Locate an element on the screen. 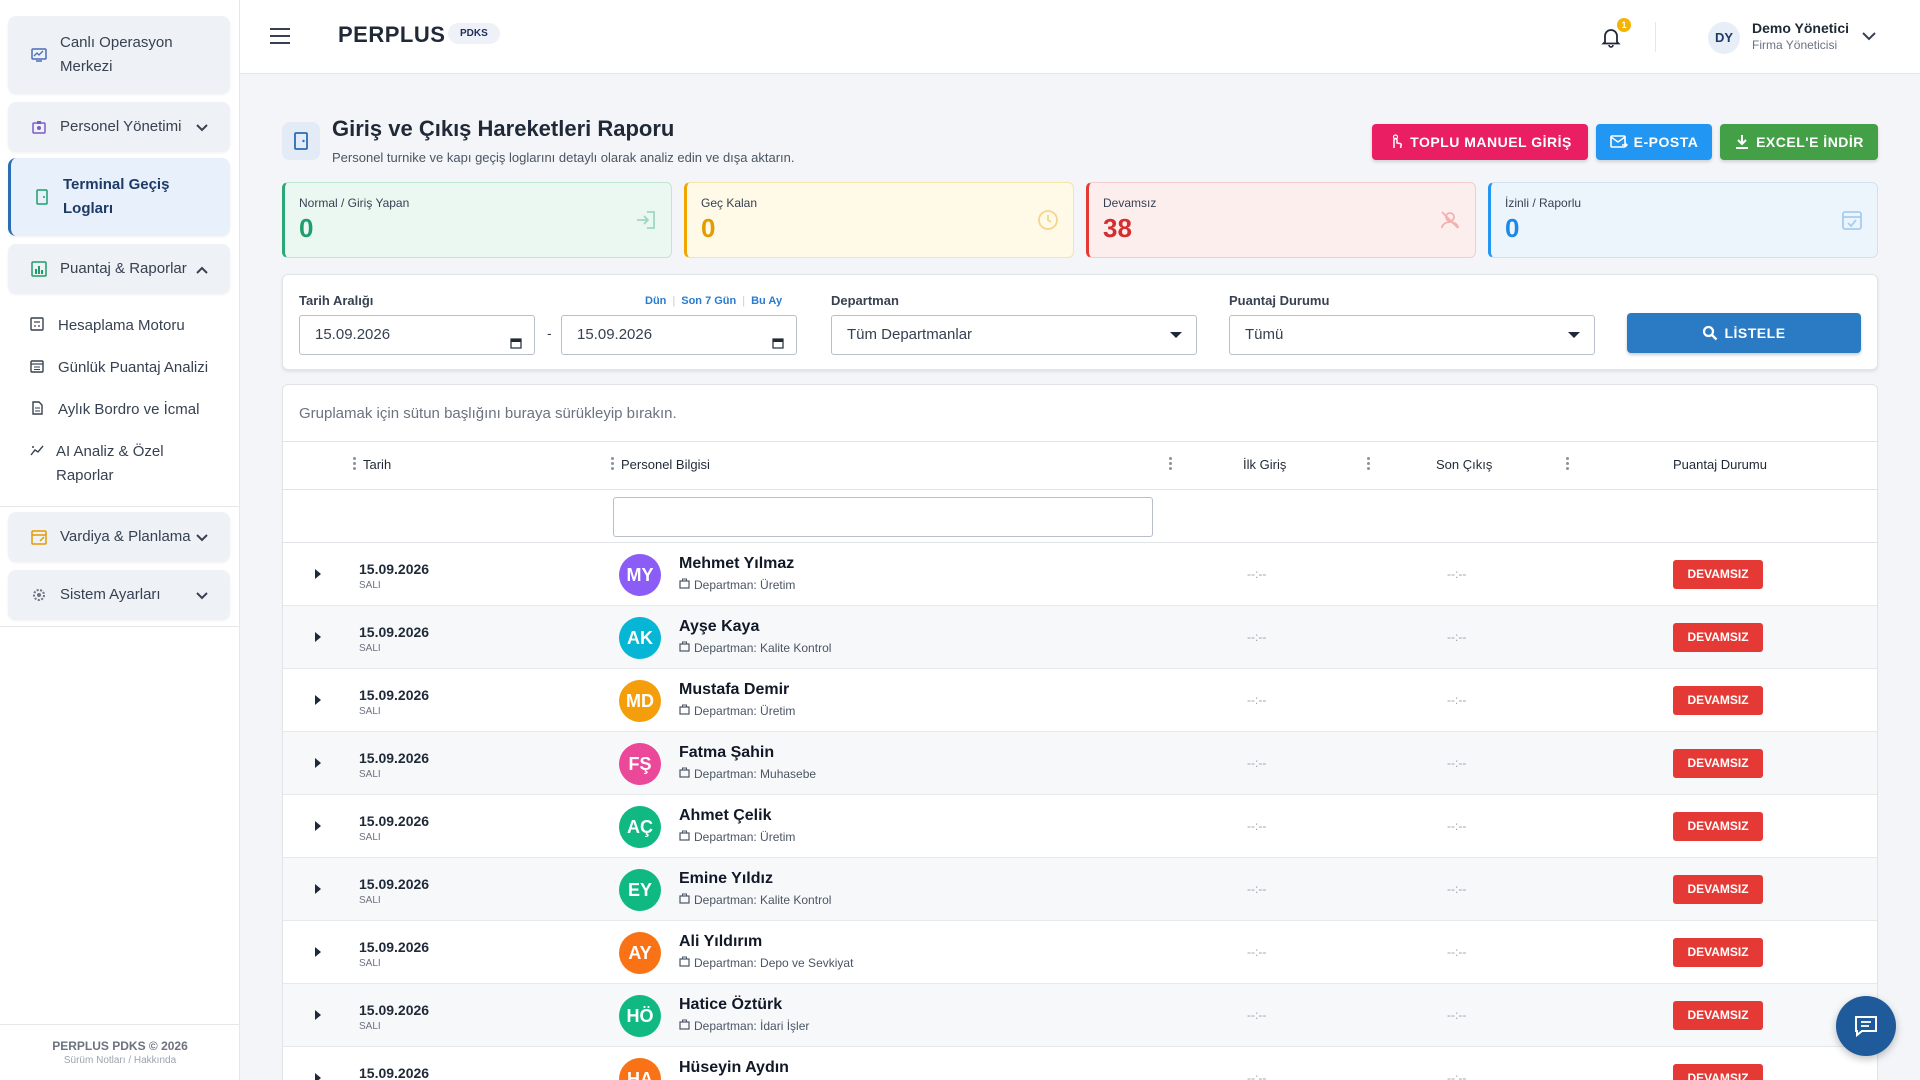  brand-tag: PDKS is located at coordinates (474, 33).